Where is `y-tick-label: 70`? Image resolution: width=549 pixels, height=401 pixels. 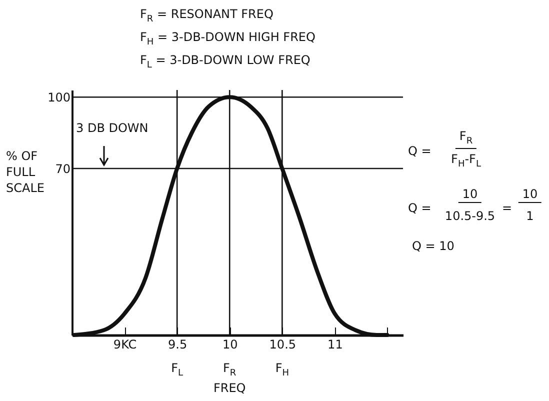
y-tick-label: 70 is located at coordinates (62, 169).